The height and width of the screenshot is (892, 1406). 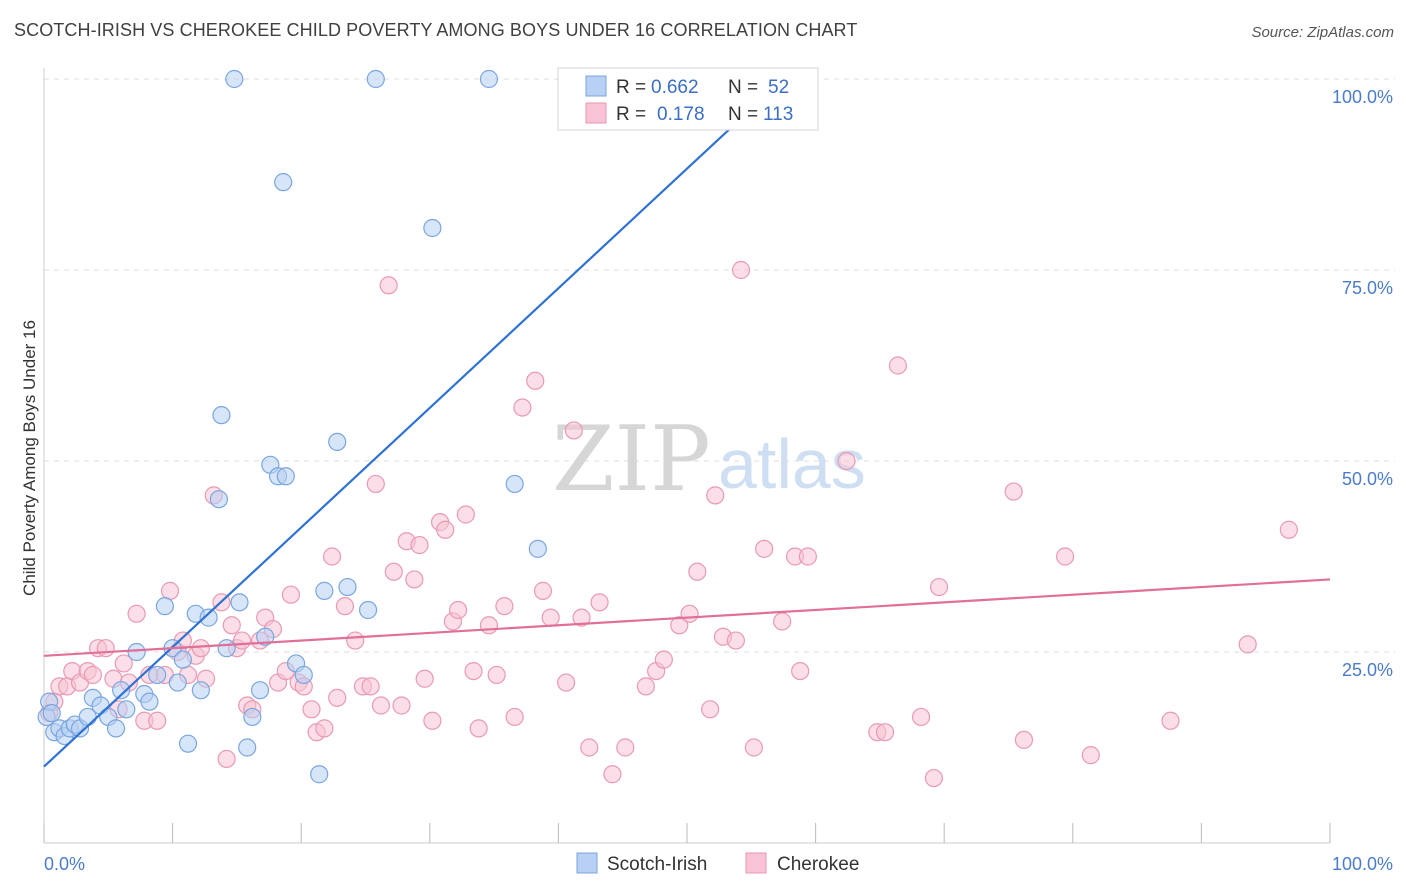 I want to click on bottom-legend-label-scotch-irish: Scotch-Irish, so click(x=657, y=864).